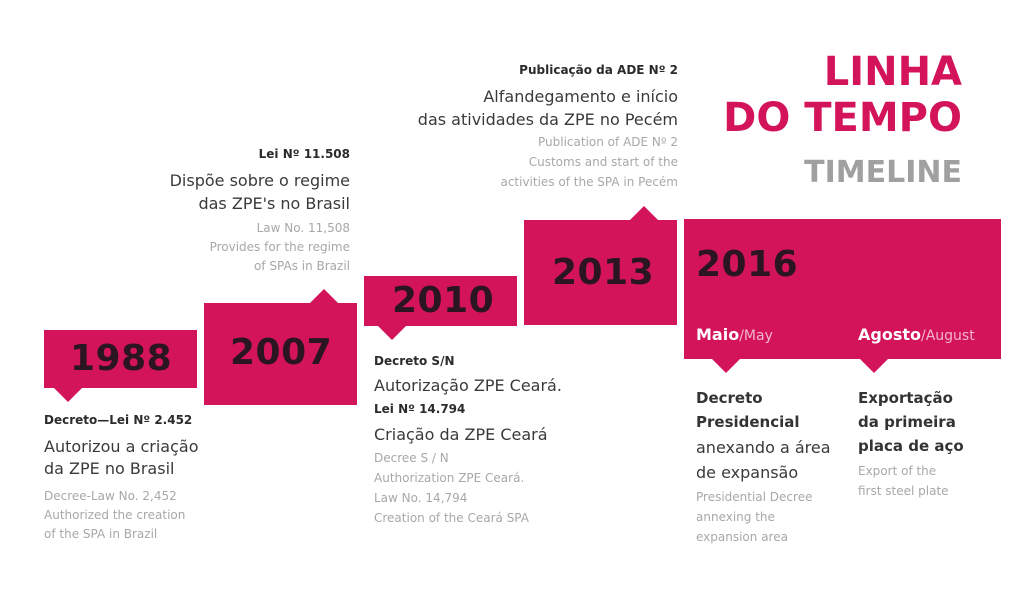 The width and height of the screenshot is (1024, 589). I want to click on en-1988-line3: of the SPA in Brazil, so click(101, 534).